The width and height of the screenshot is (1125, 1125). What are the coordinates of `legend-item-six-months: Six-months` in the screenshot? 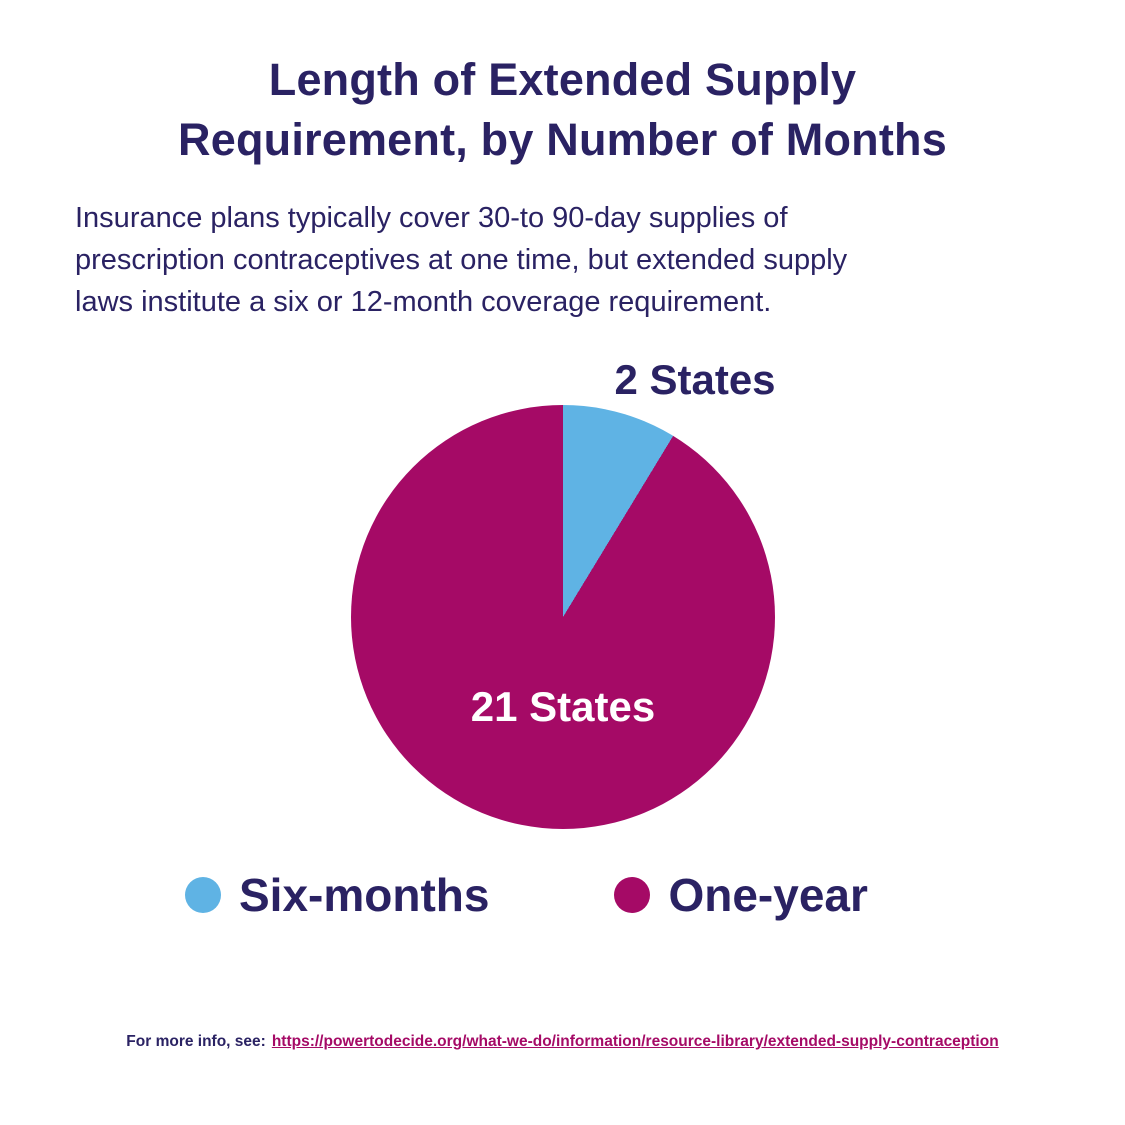 It's located at (337, 895).